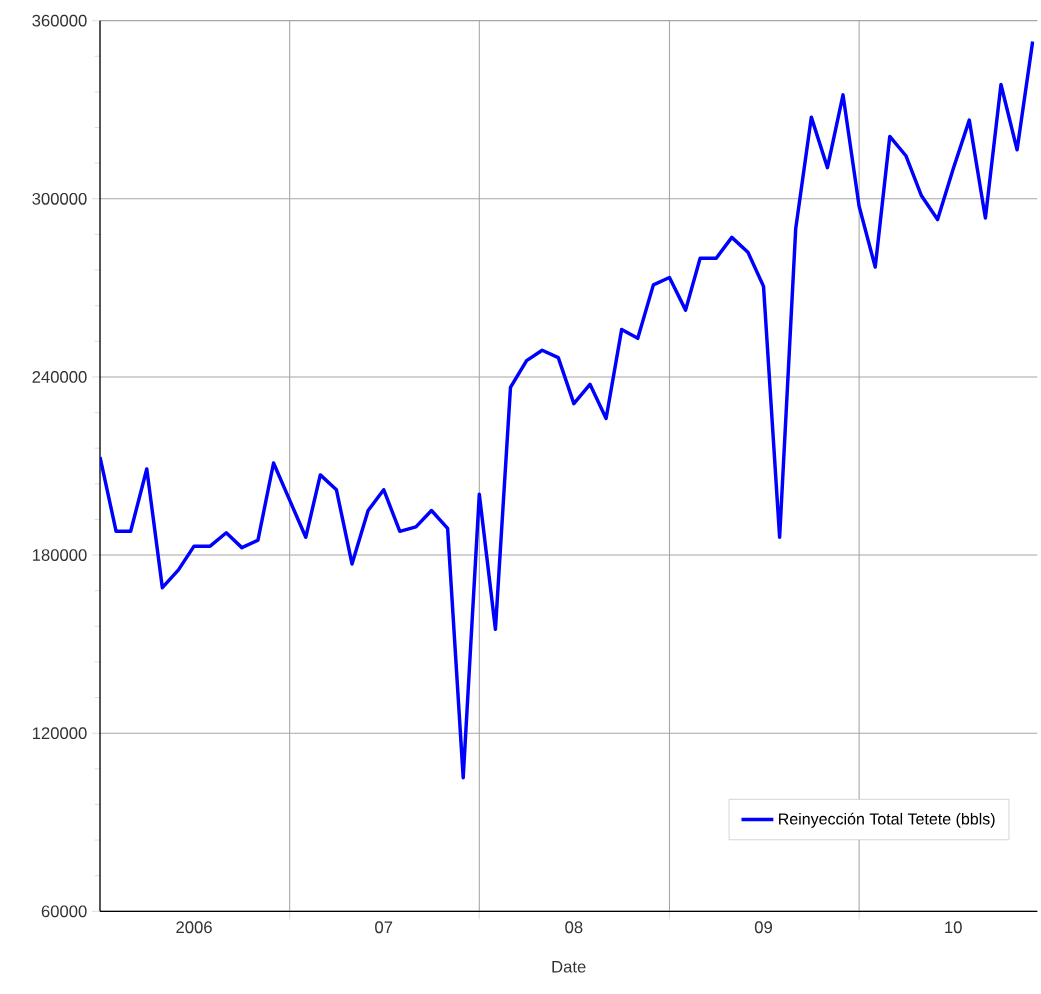 The image size is (1041, 994). Describe the element at coordinates (59, 733) in the screenshot. I see `y-tick-label: 120000` at that location.